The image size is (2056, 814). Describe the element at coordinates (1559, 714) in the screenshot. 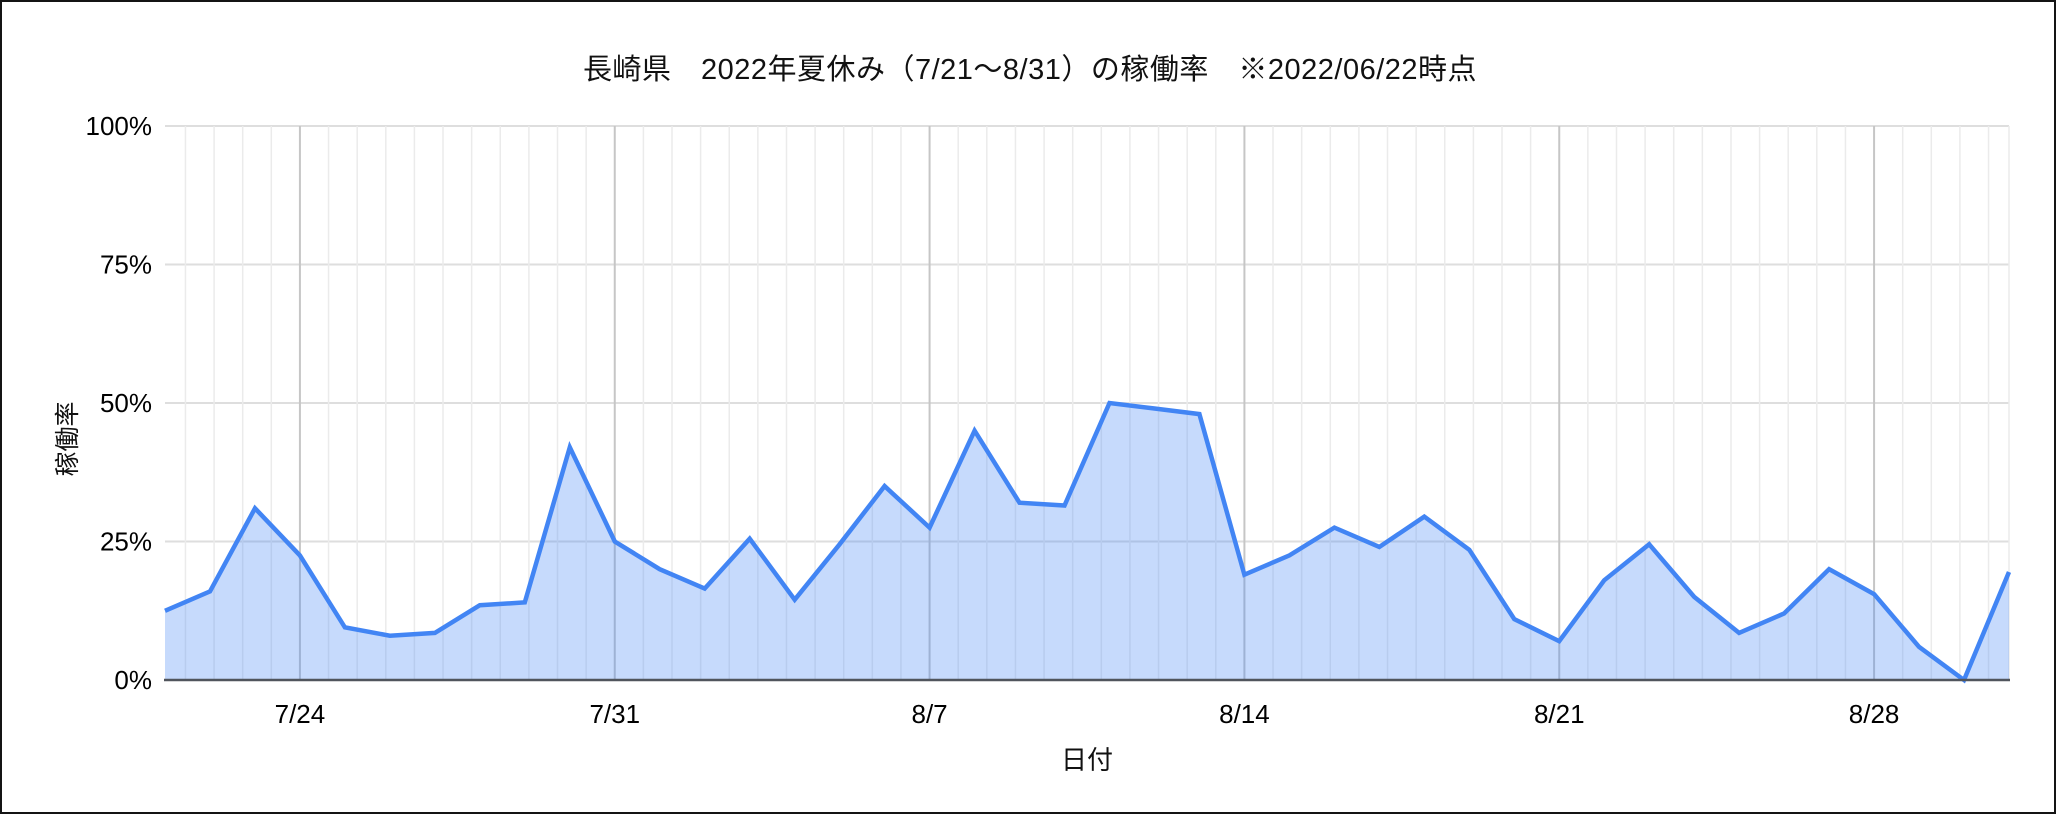

I see `x-tick-label: 8/21` at that location.